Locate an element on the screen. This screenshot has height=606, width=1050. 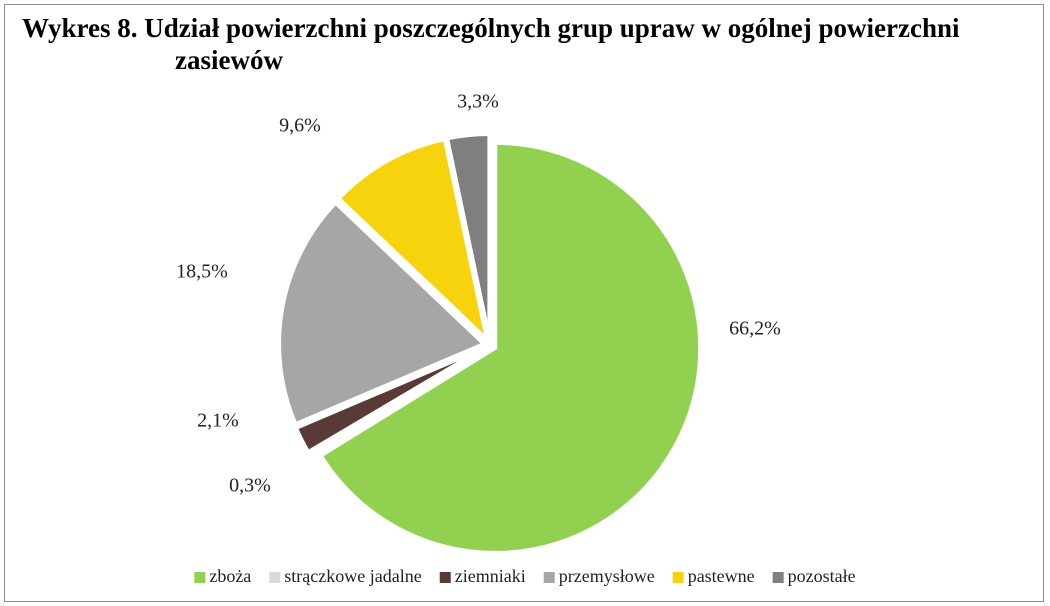
legend-label: pozostałe is located at coordinates (822, 576).